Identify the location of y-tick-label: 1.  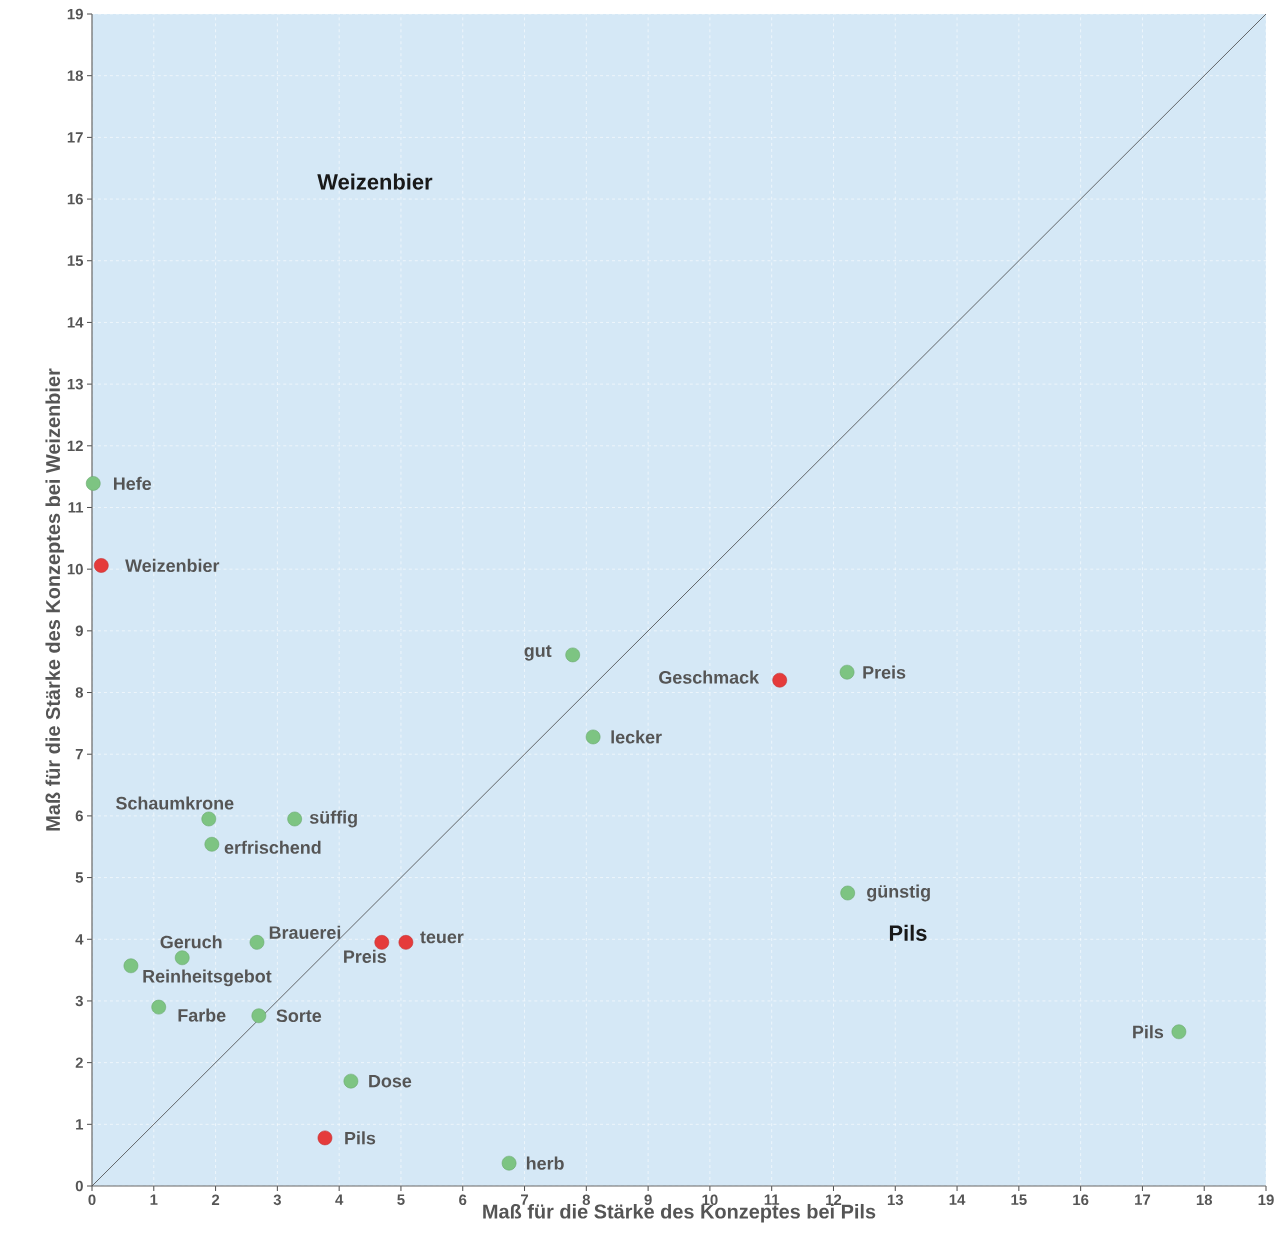
(80, 1124).